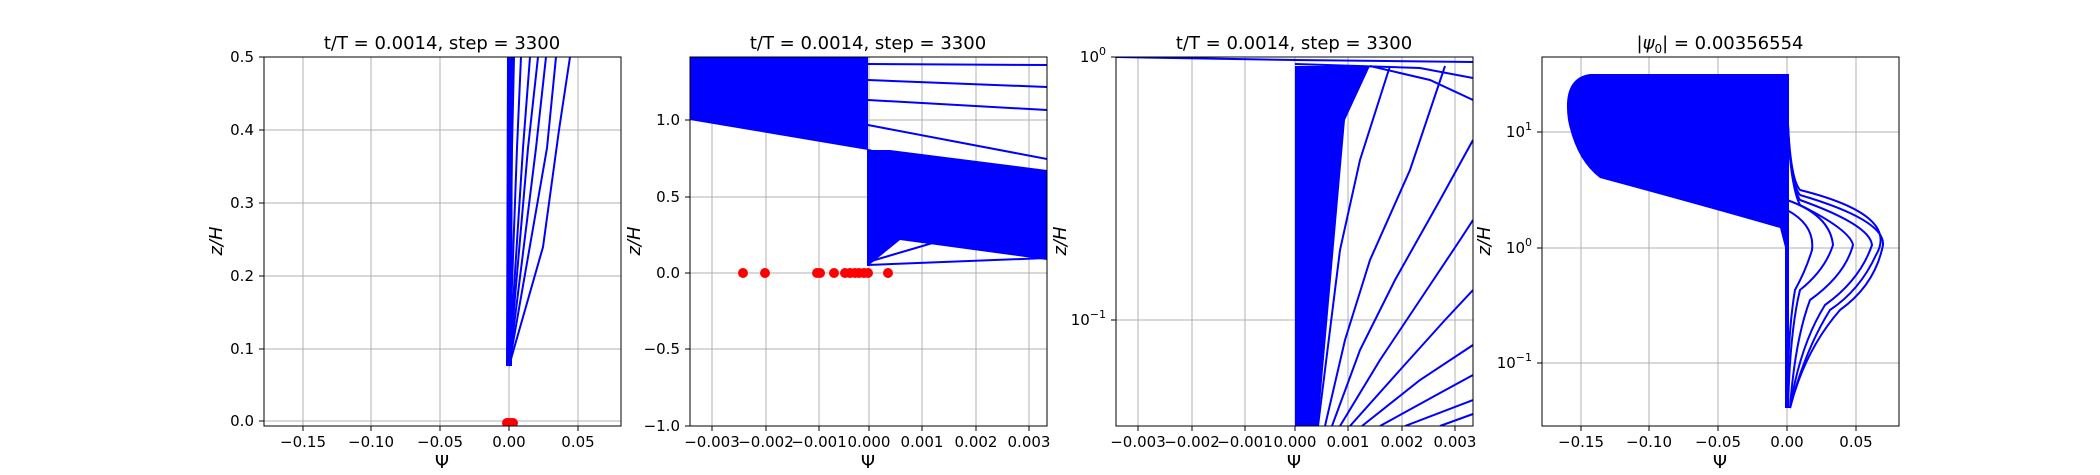 The width and height of the screenshot is (2100, 475). Describe the element at coordinates (957, 208) in the screenshot. I see `filled-bundle-core` at that location.